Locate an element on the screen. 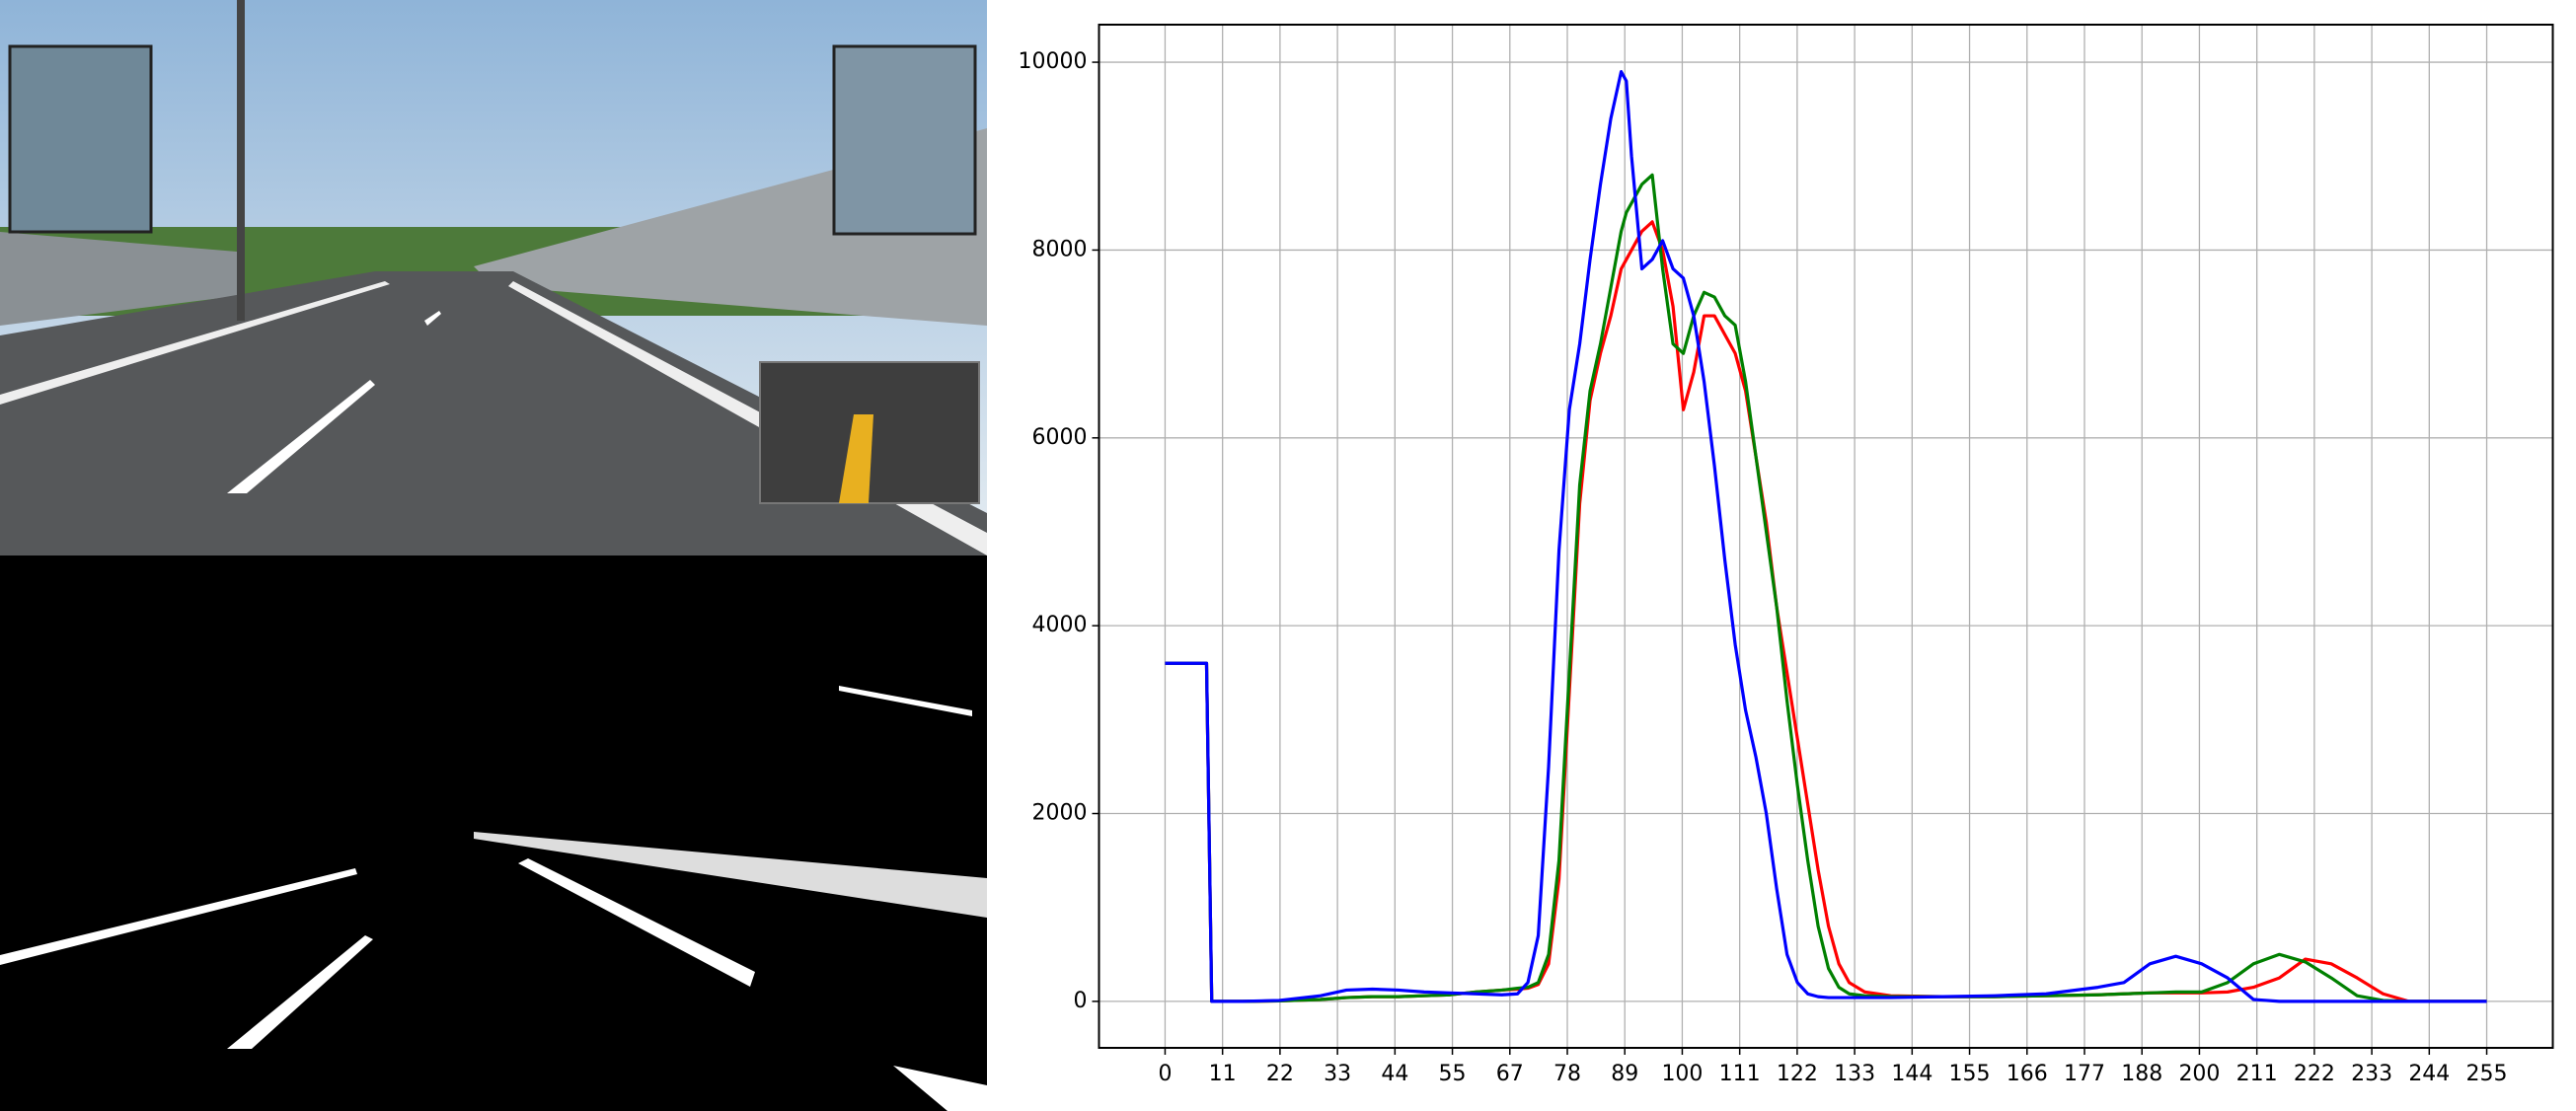 The height and width of the screenshot is (1111, 2576). y-tick-label: 6000 is located at coordinates (1060, 437).